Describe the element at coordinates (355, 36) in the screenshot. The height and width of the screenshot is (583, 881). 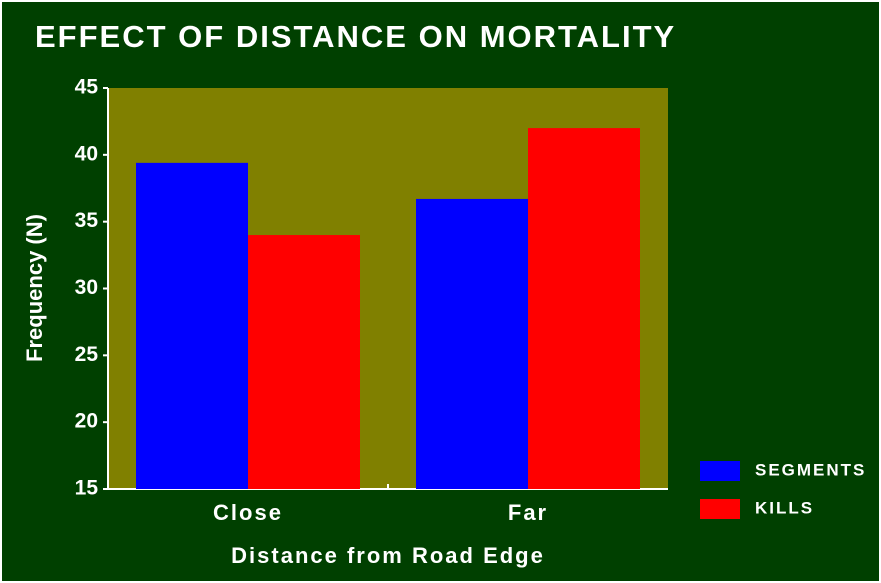
I see `chart-title: EFFECT OF DISTANCE ON MORTALITY` at that location.